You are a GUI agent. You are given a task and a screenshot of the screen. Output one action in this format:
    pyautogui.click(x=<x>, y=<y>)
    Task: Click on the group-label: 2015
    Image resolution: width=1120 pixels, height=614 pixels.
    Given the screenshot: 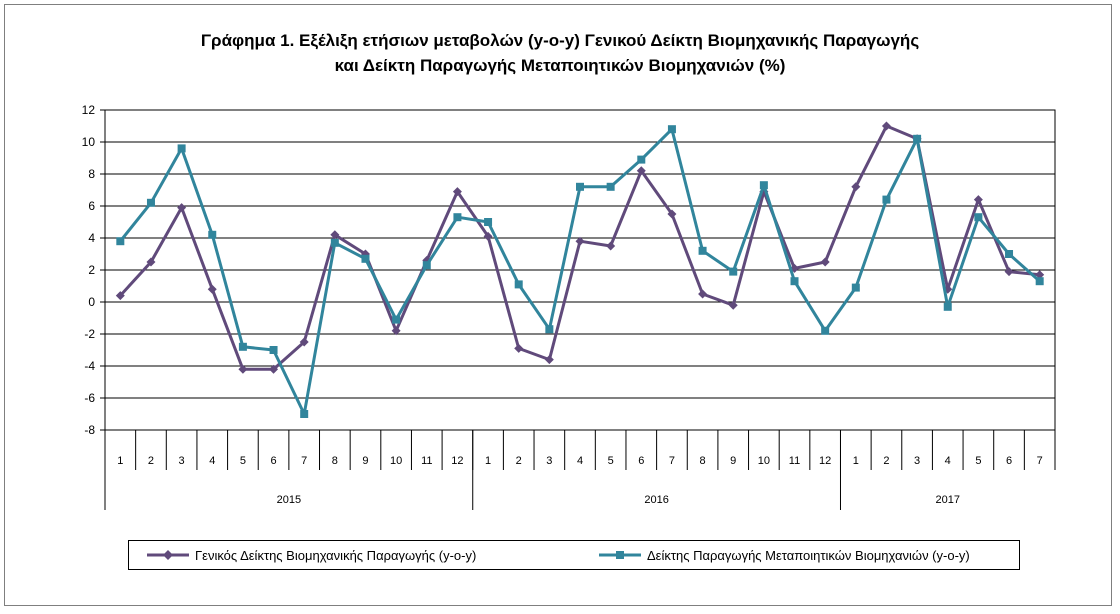 What is the action you would take?
    pyautogui.click(x=289, y=500)
    